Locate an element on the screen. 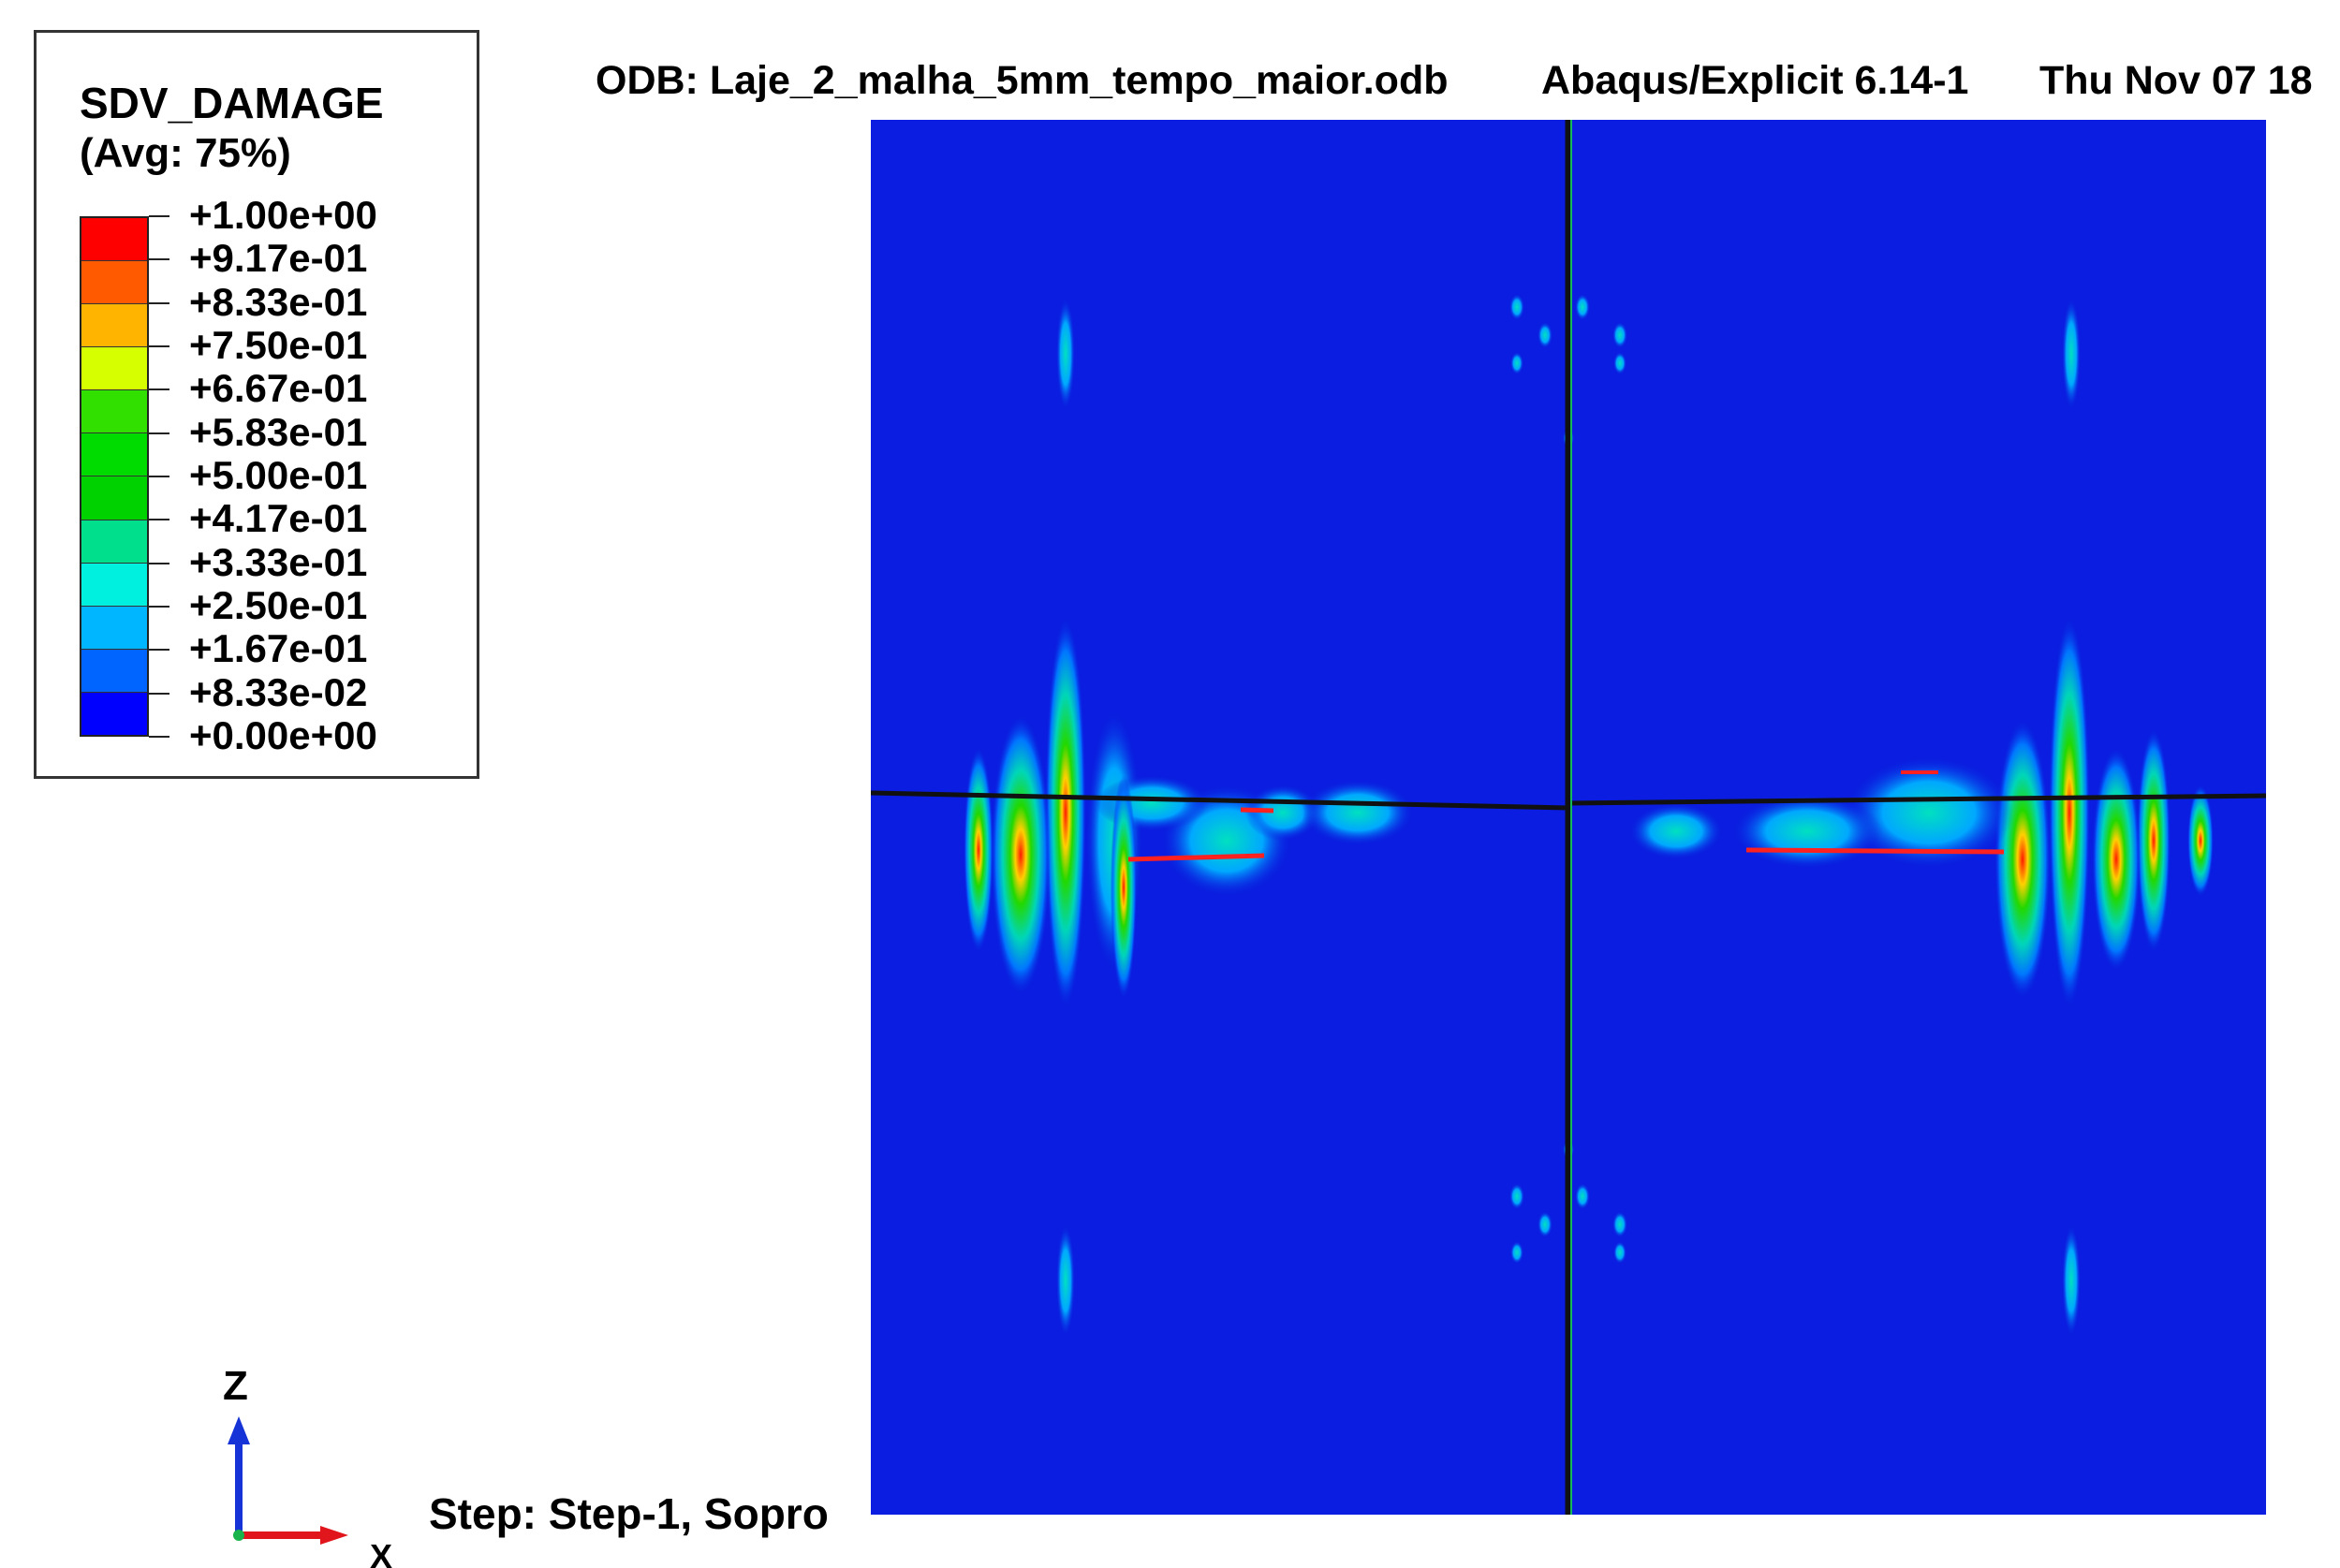  z-arrowhead-icon is located at coordinates (239, 1430).